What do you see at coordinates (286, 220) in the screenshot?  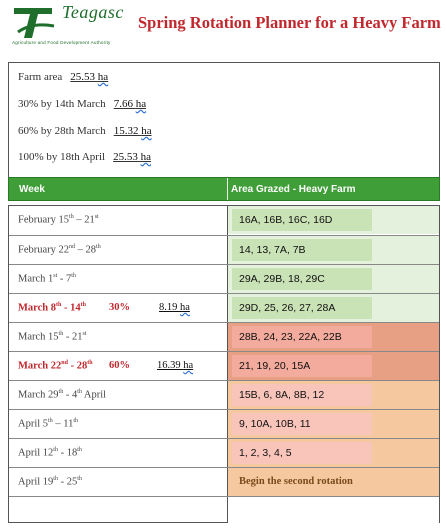 I see `paddocks-list: 16A, 16B, 16C, 16D` at bounding box center [286, 220].